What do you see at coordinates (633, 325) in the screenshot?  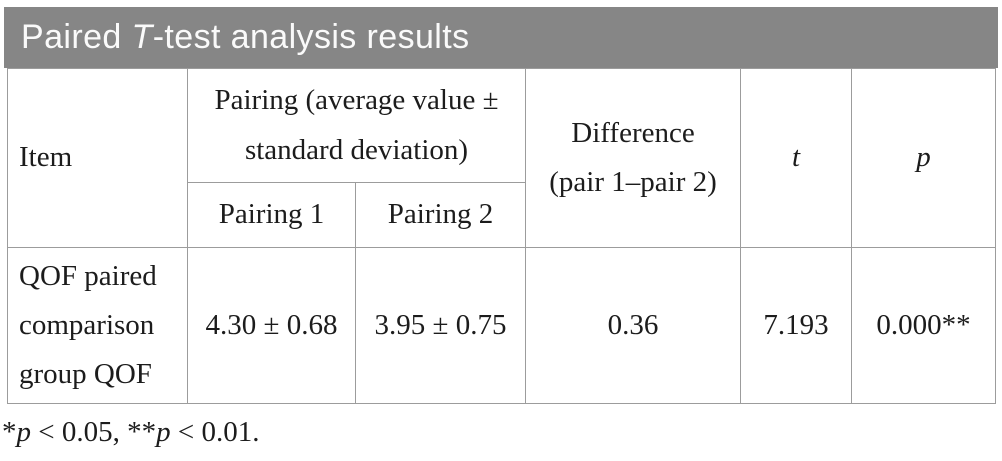 I see `cell-difference: 0.36` at bounding box center [633, 325].